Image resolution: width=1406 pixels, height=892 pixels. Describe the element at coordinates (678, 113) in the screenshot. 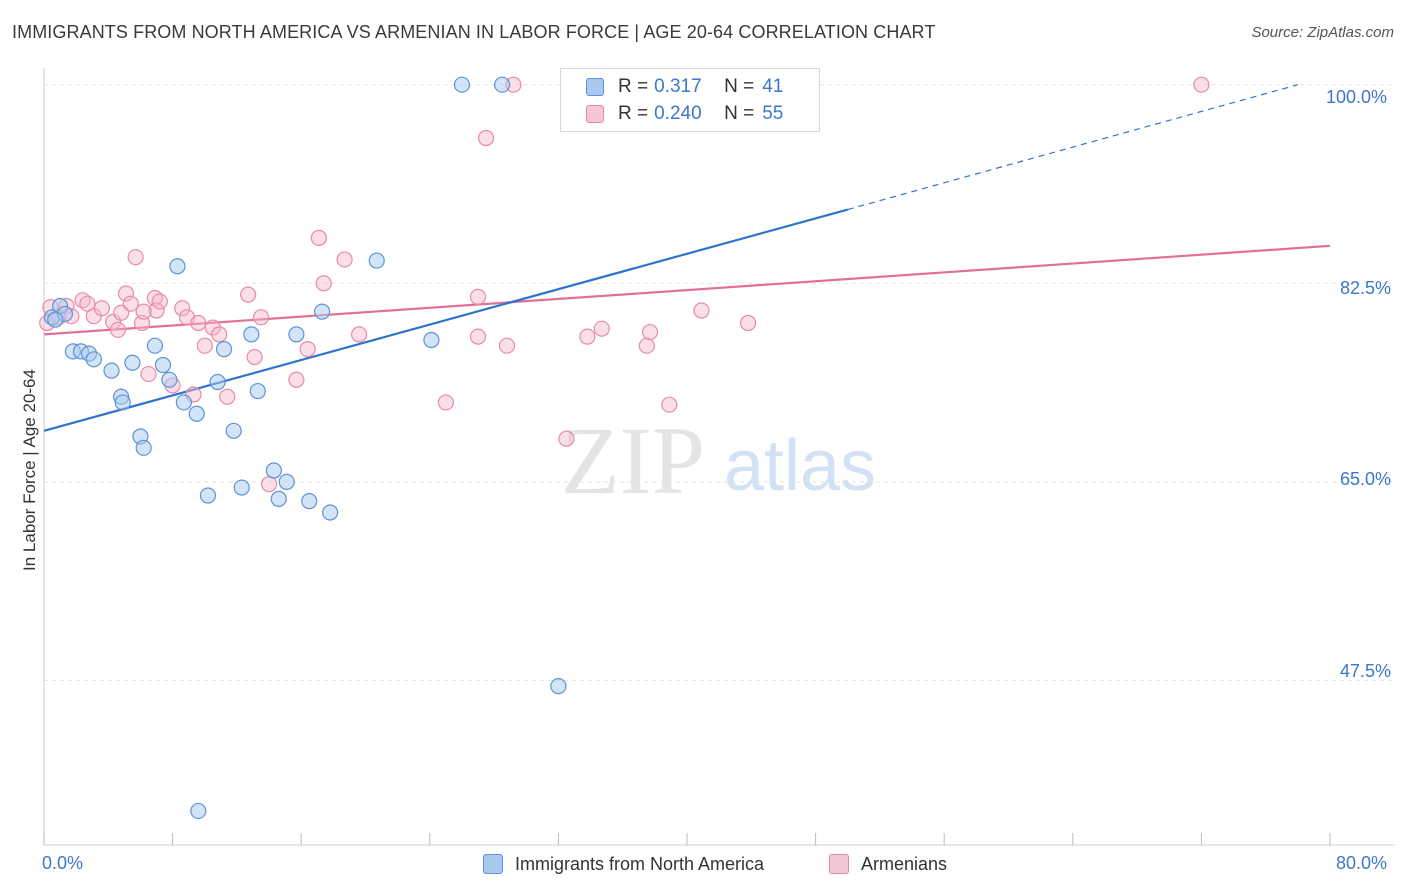

I see `legend-r-value: 0.240` at that location.